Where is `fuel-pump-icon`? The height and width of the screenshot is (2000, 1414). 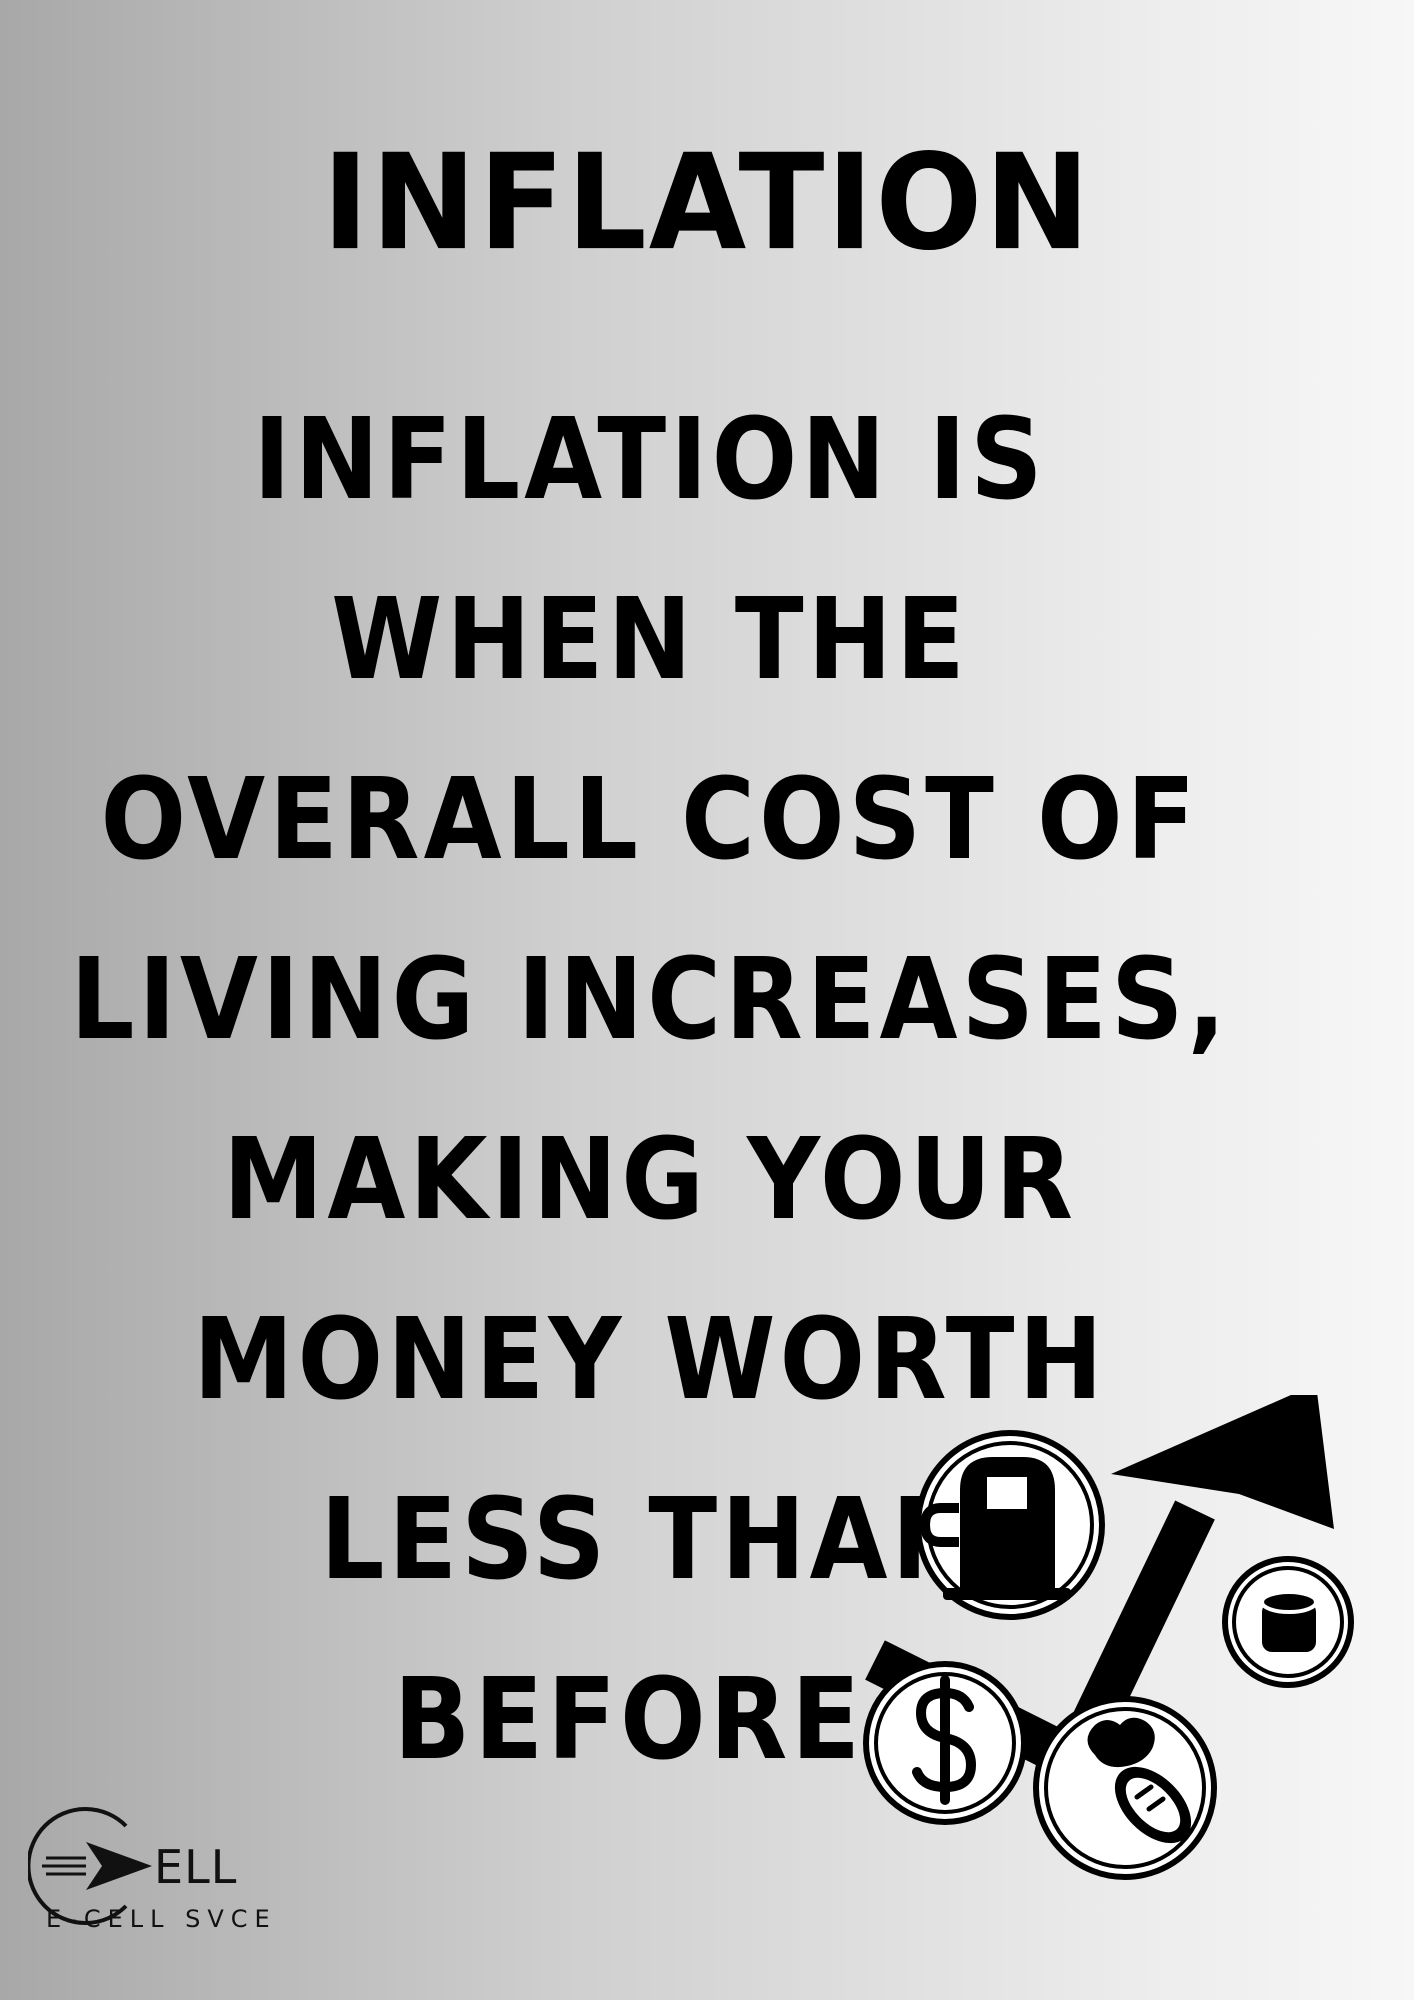
fuel-pump-icon is located at coordinates (1010, 1525).